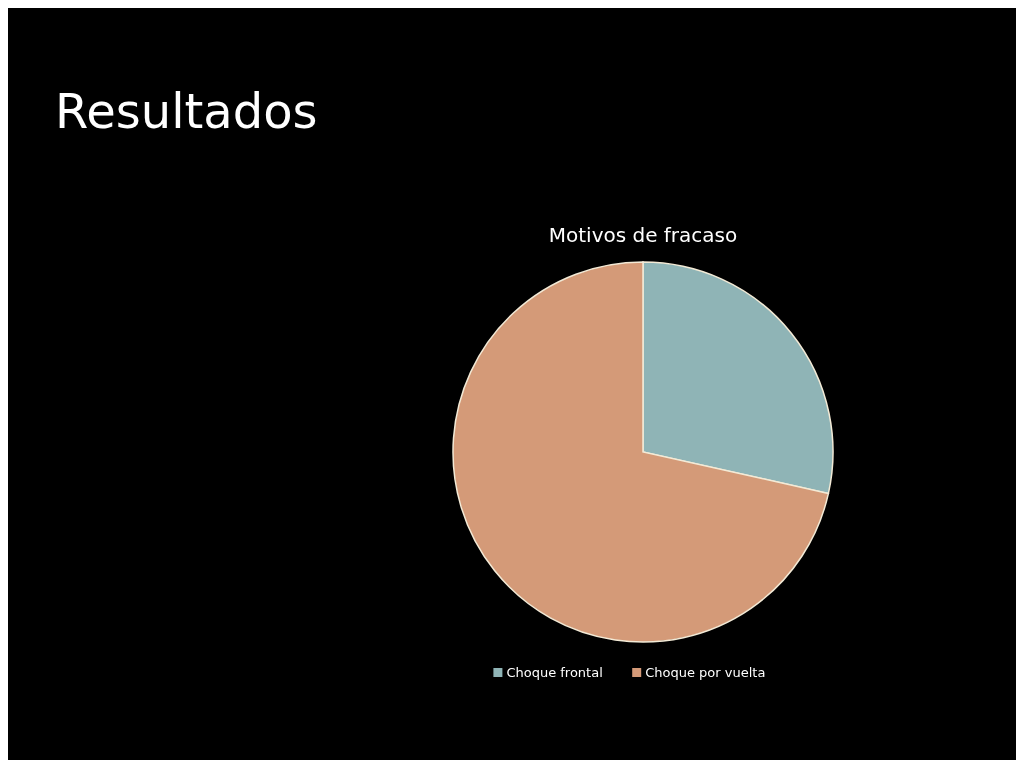 Image resolution: width=1024 pixels, height=768 pixels. What do you see at coordinates (705, 672) in the screenshot?
I see `legend-label: Choque por vuelta` at bounding box center [705, 672].